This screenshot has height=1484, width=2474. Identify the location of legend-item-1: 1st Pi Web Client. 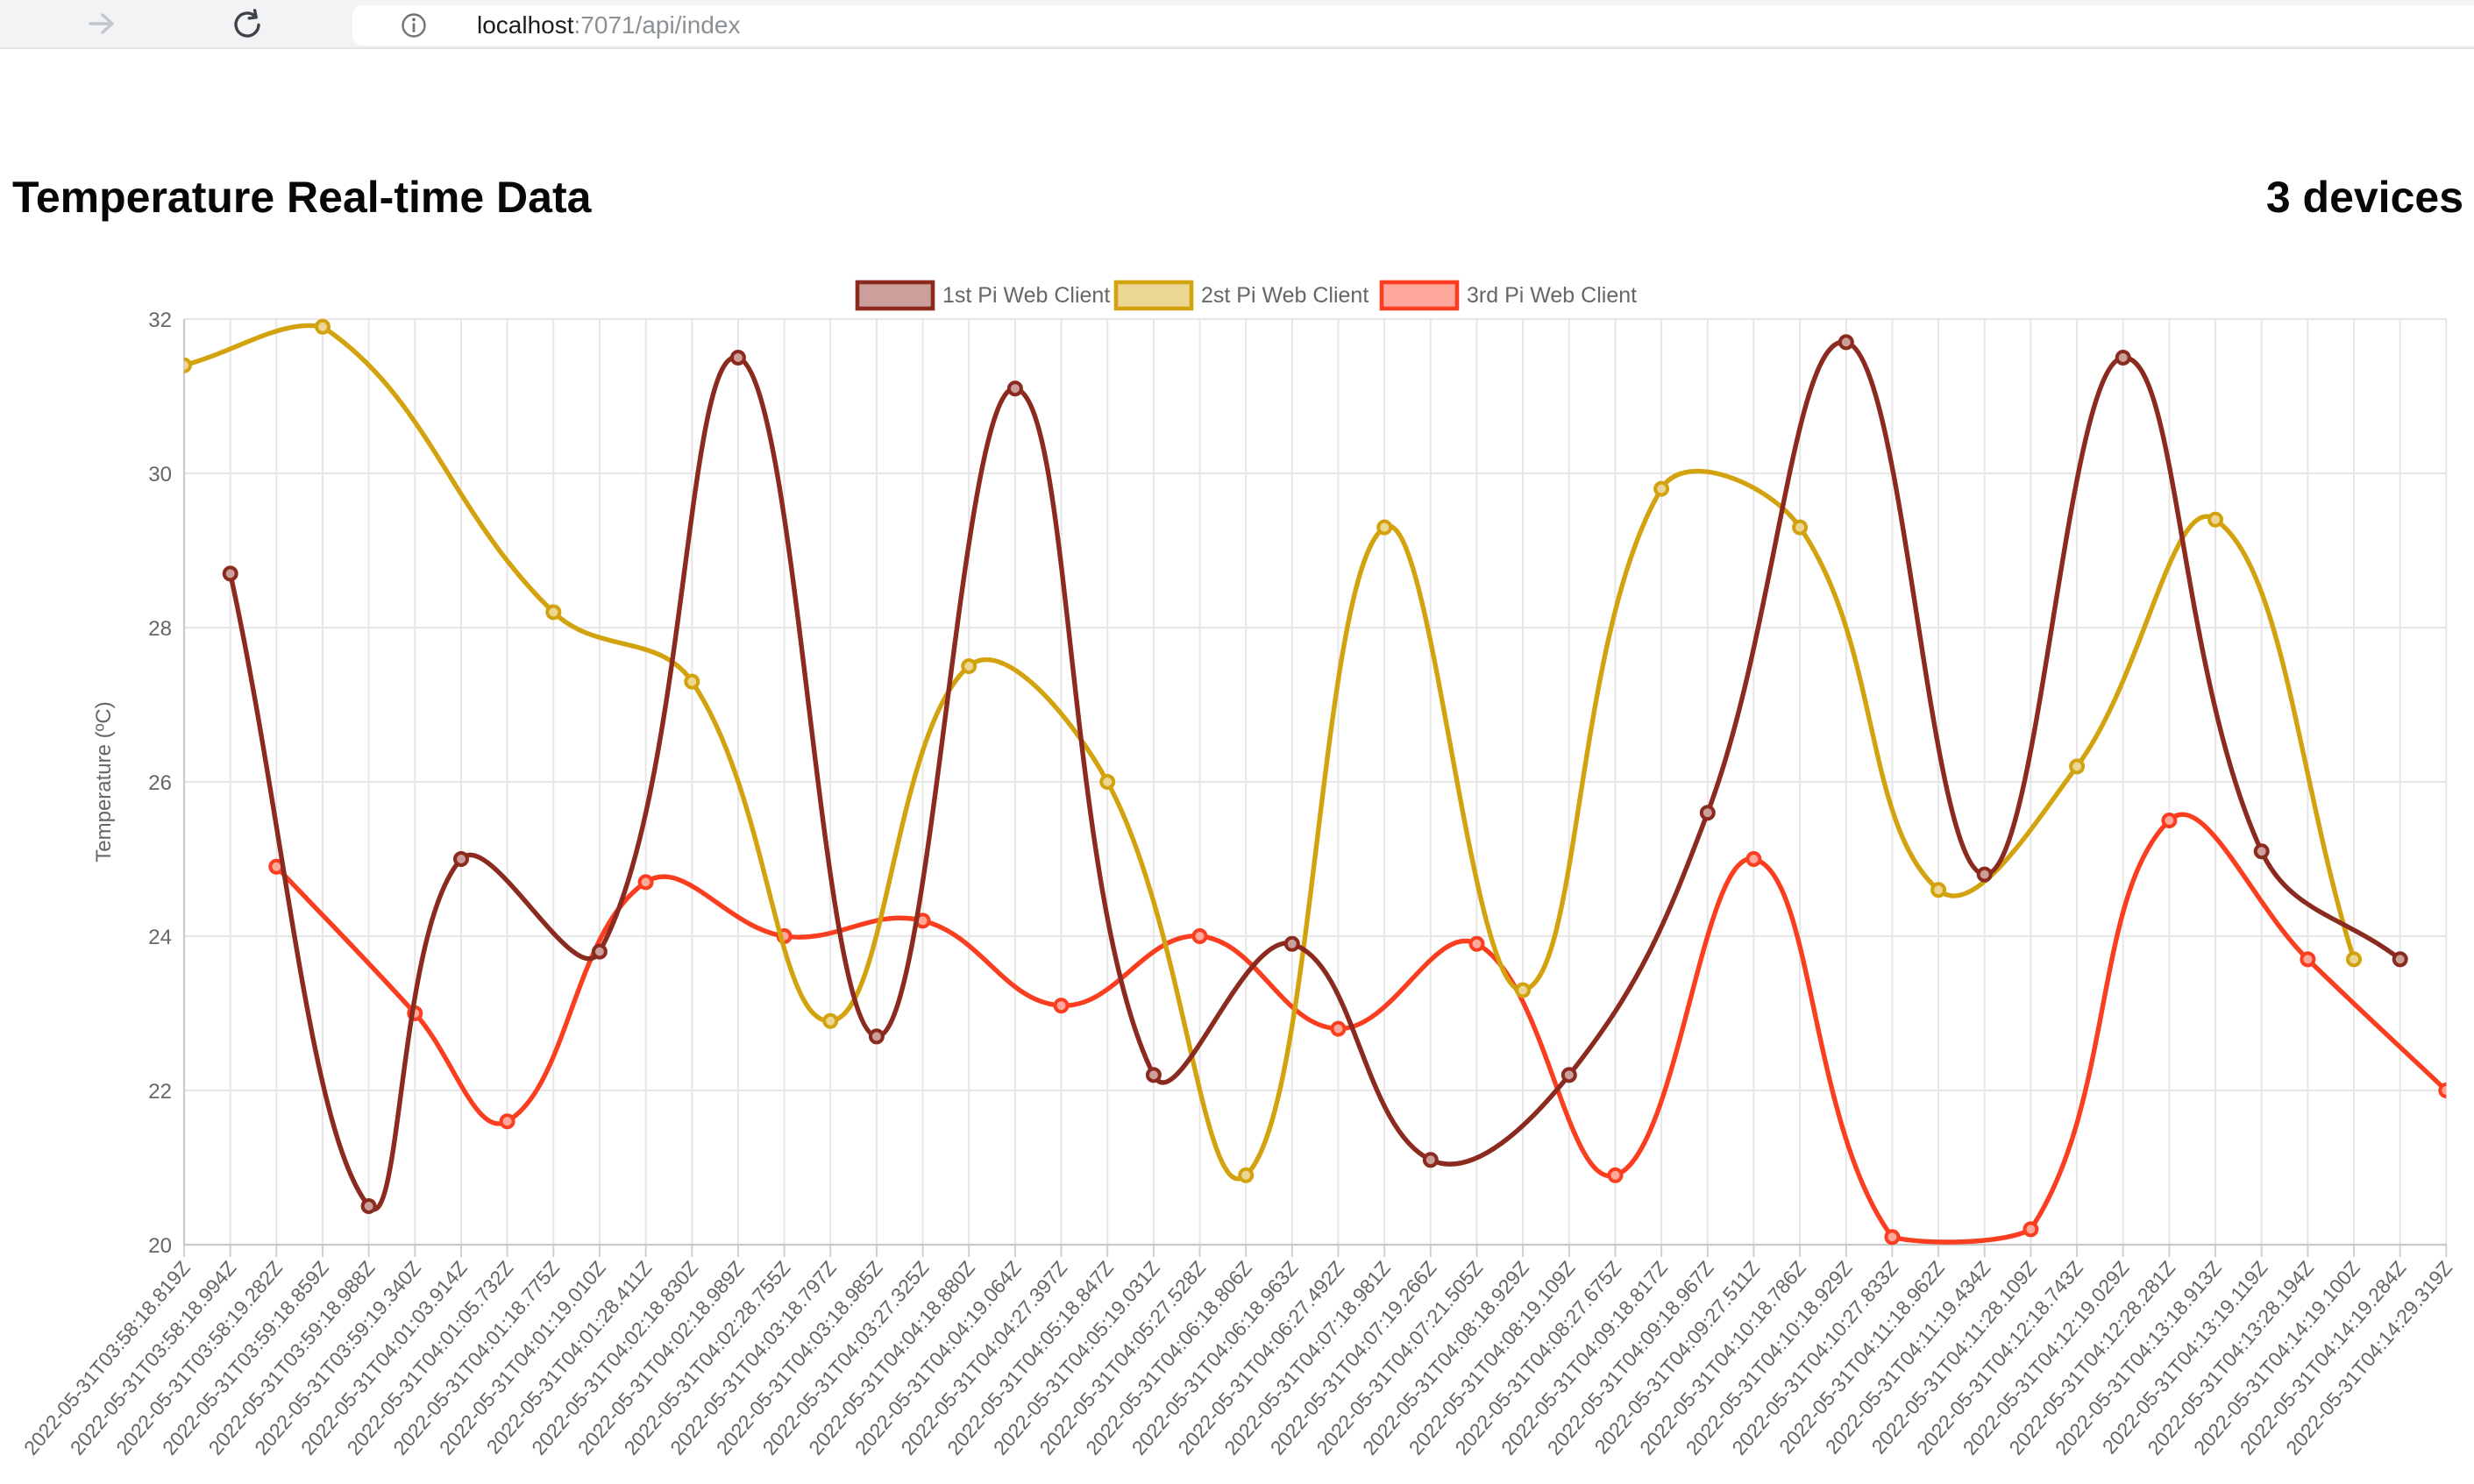
(983, 295).